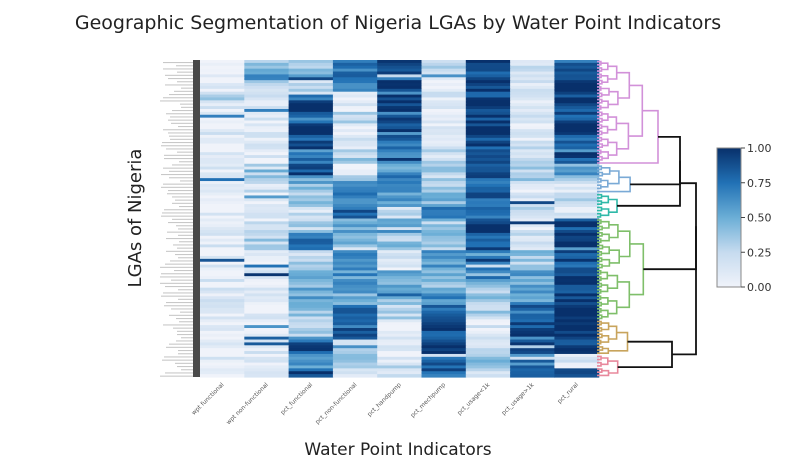  I want to click on x-tick-label: pct_non-functional, so click(336, 403).